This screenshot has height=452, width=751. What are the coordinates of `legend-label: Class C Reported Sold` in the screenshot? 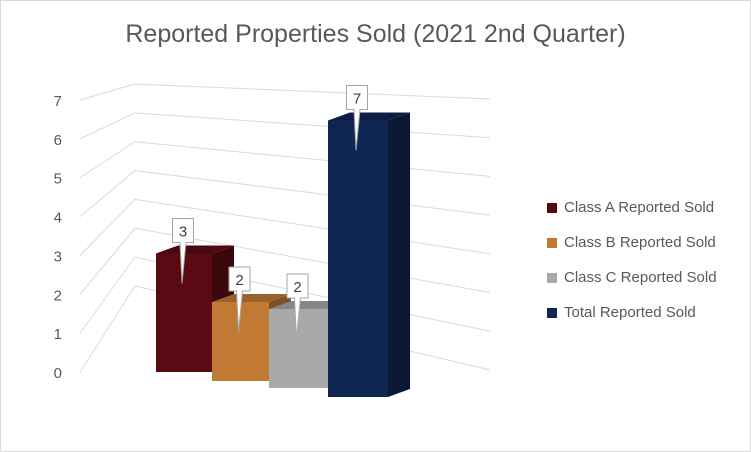 It's located at (640, 277).